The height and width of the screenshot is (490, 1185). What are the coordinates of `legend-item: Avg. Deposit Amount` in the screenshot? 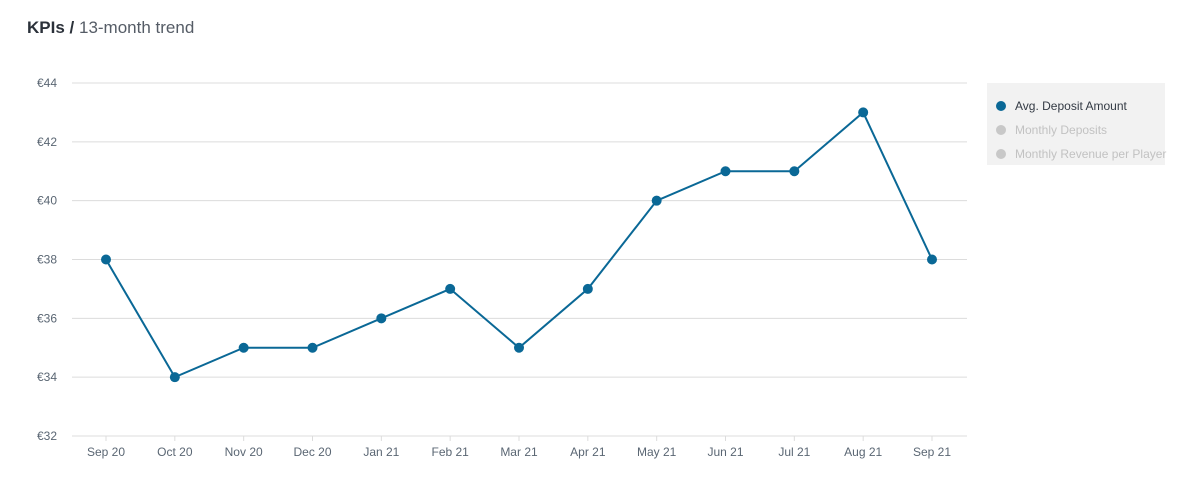 It's located at (1076, 106).